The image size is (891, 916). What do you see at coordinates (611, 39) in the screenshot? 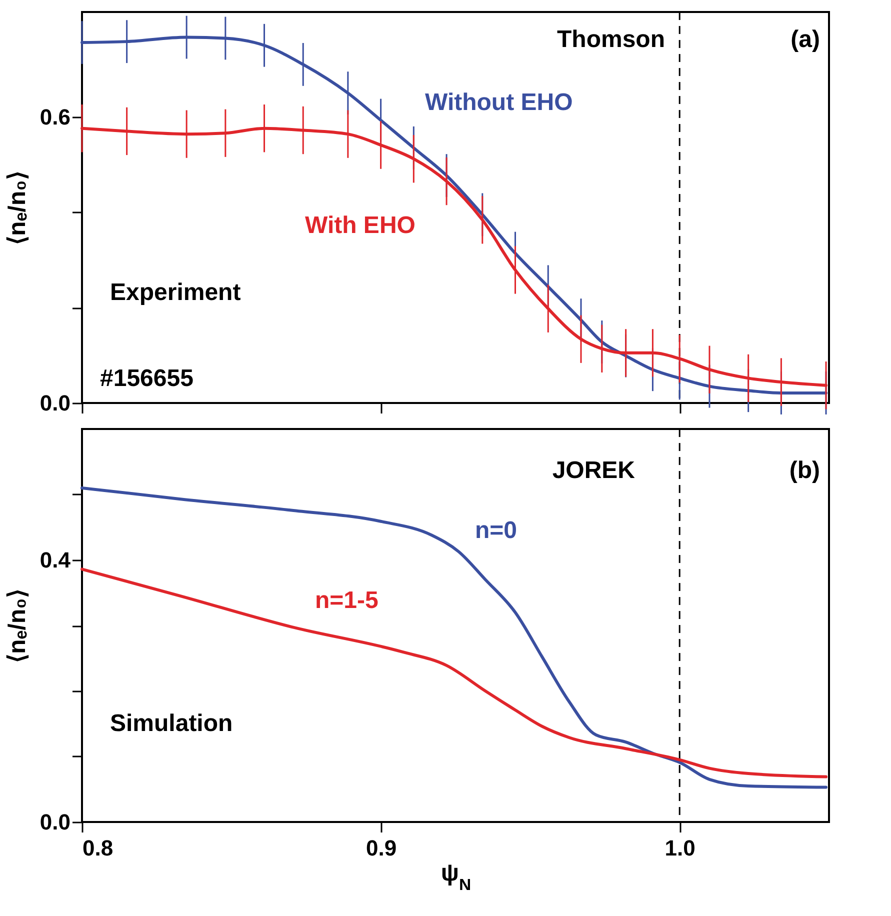
I see `annotation: Thomson` at bounding box center [611, 39].